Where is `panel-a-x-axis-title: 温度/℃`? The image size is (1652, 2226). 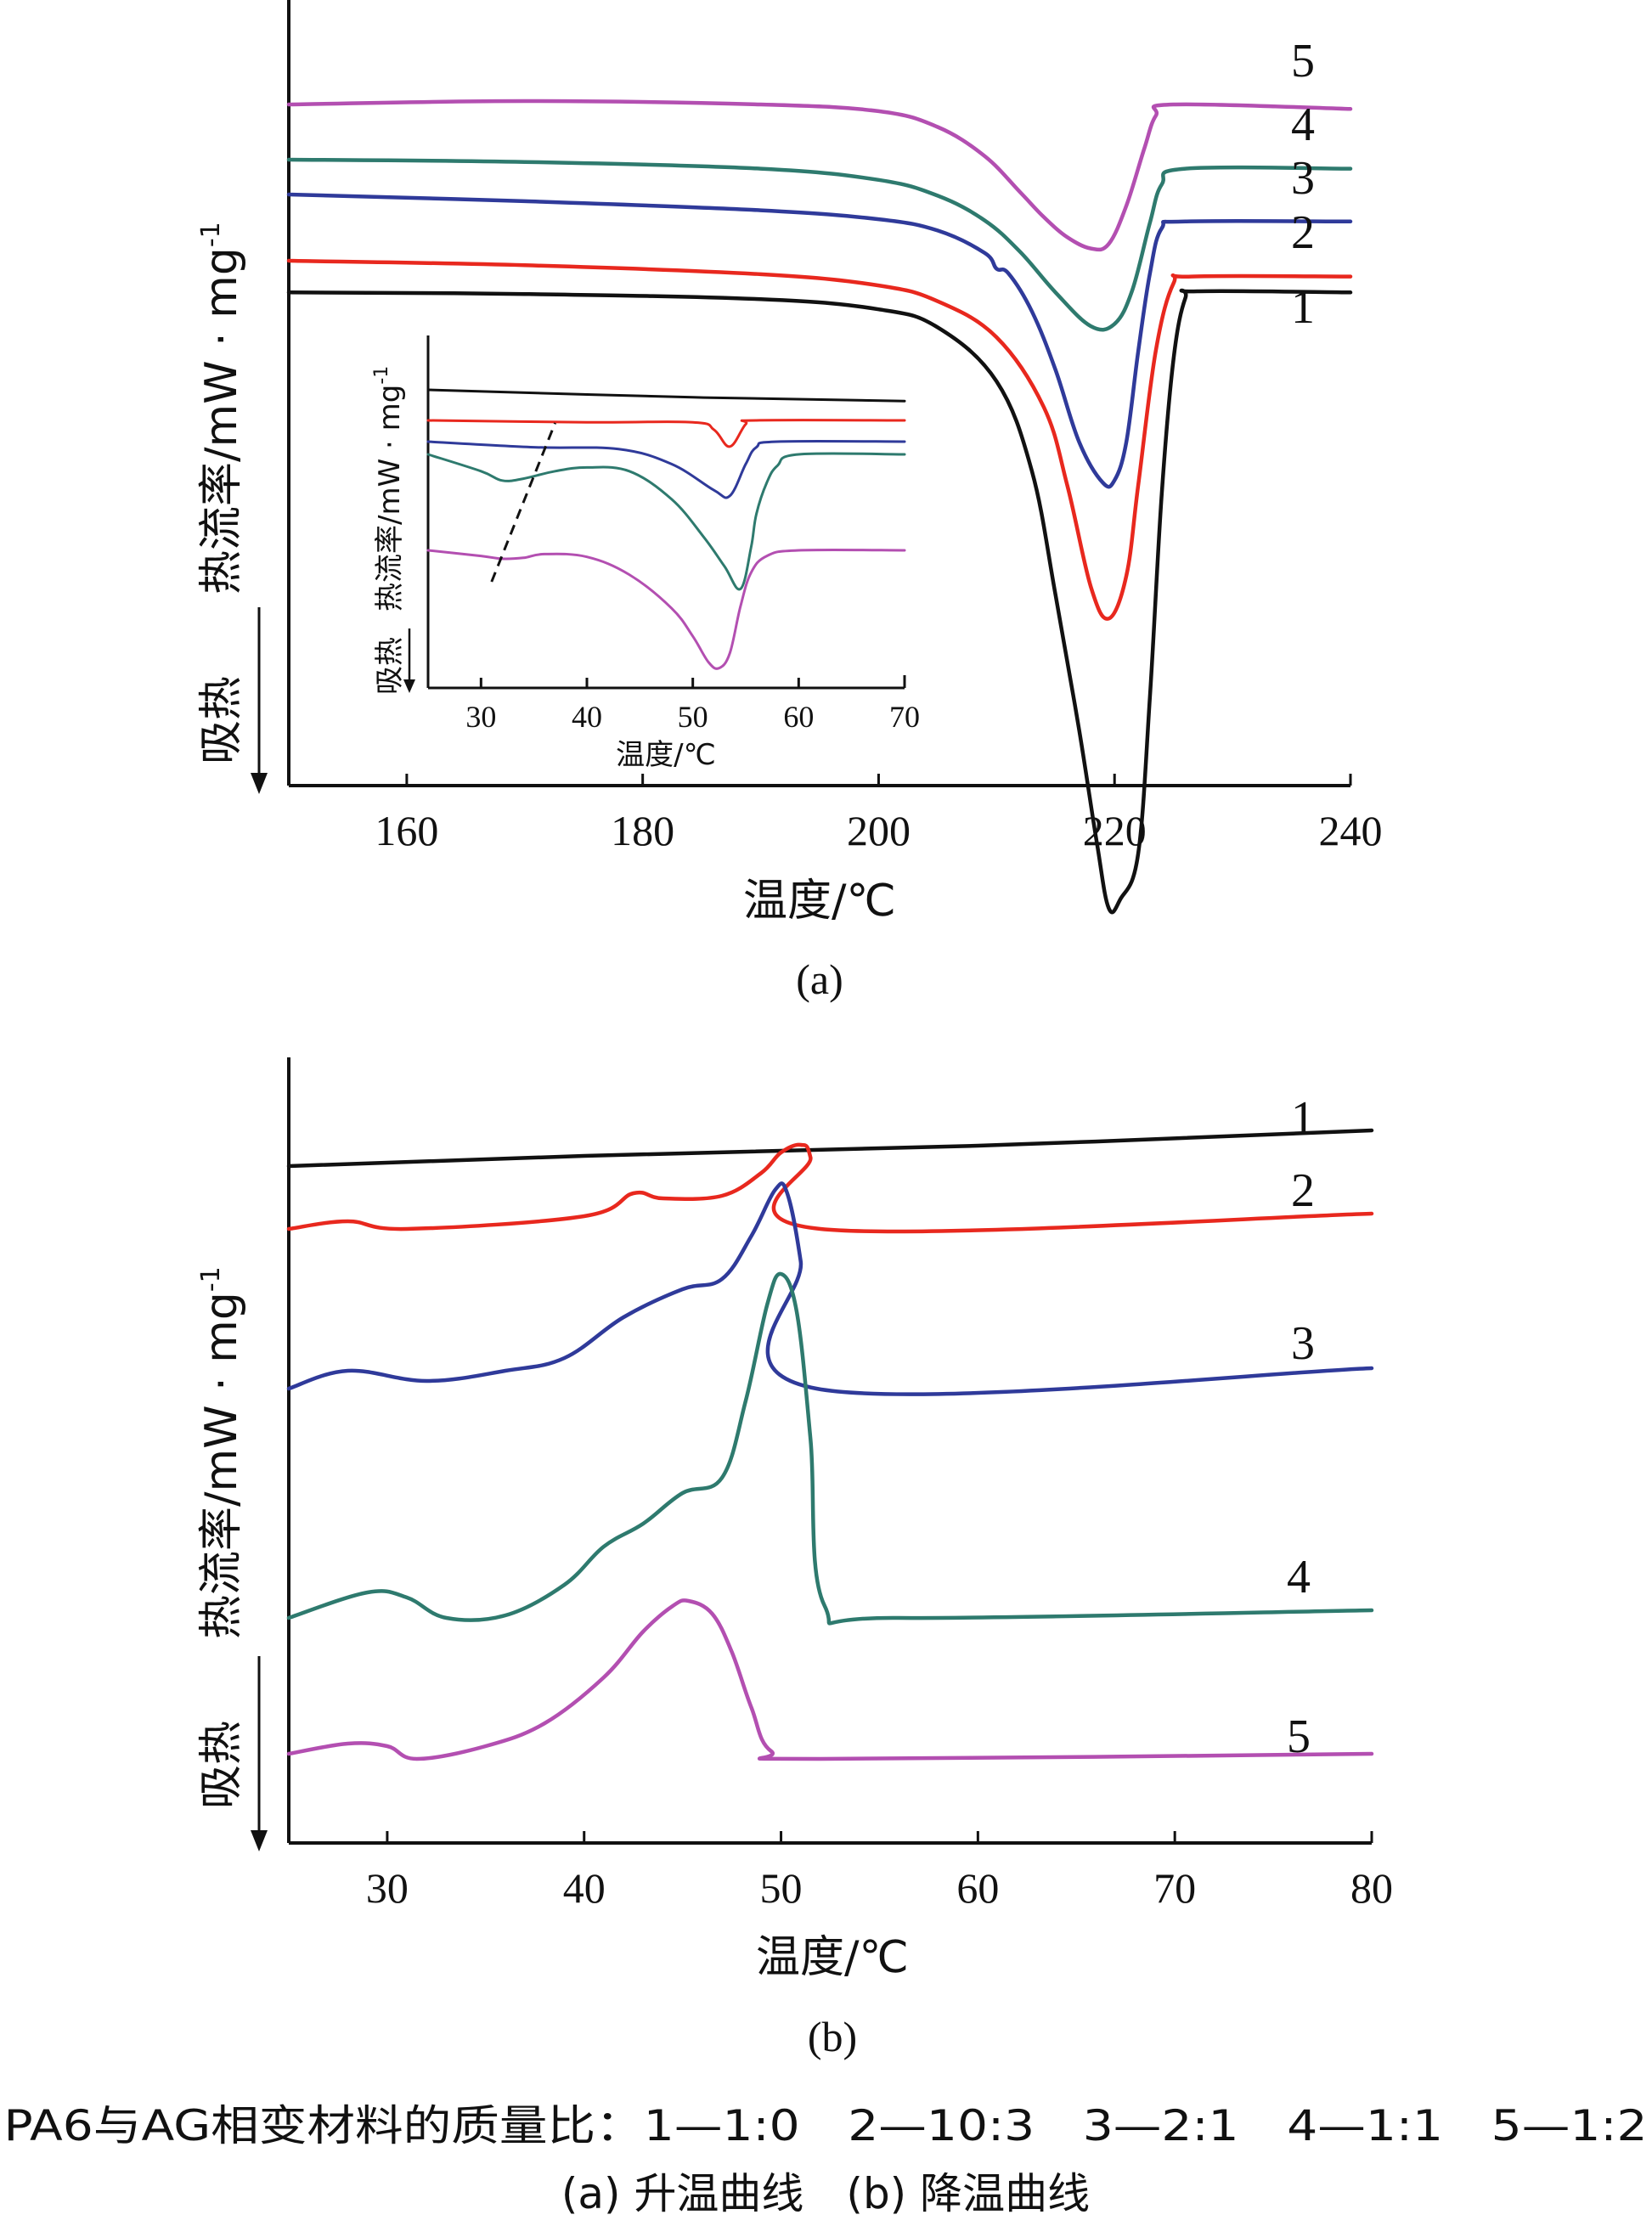
panel-a-x-axis-title: 温度/℃ is located at coordinates (819, 901).